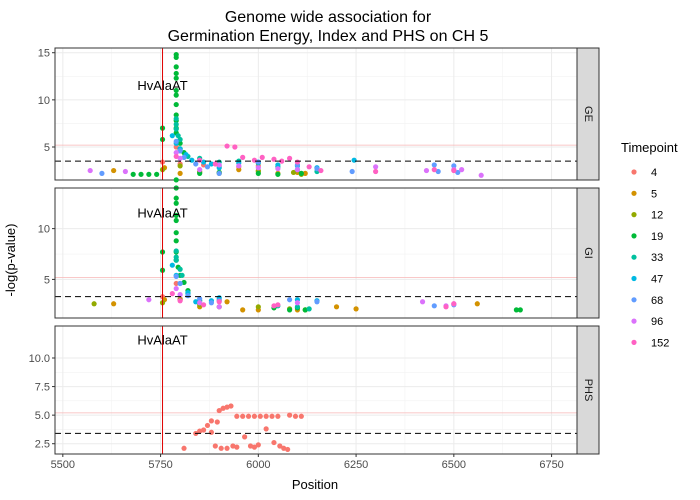 The height and width of the screenshot is (500, 700). What do you see at coordinates (356, 465) in the screenshot?
I see `x-tick-label: 6250` at bounding box center [356, 465].